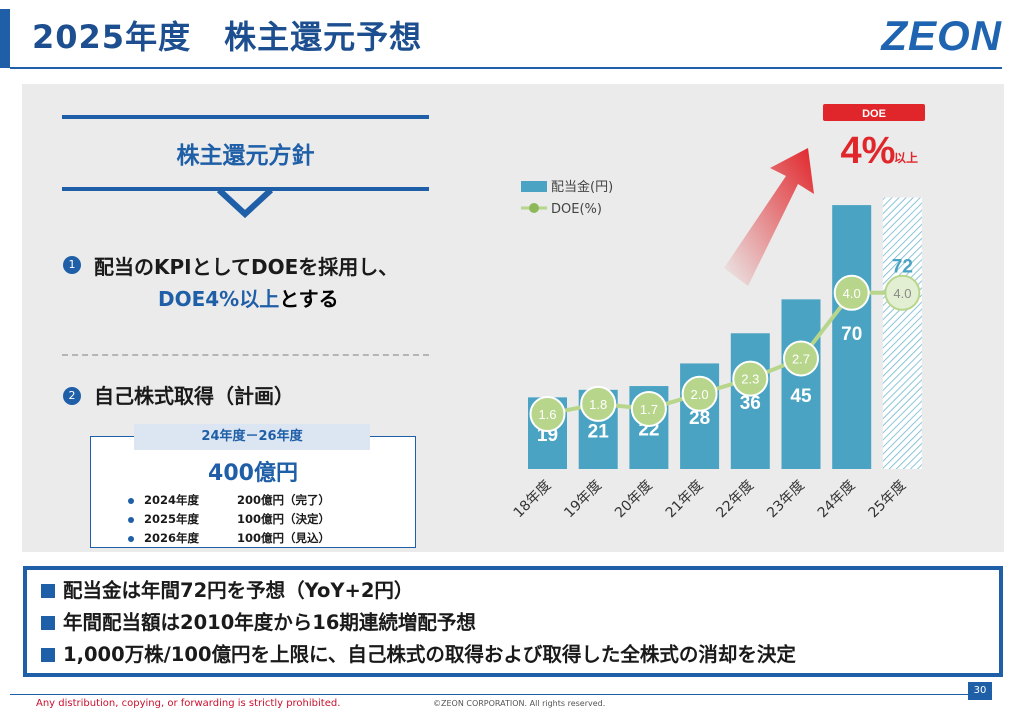 The image size is (1024, 711). I want to click on item-number-2: 2, so click(72, 396).